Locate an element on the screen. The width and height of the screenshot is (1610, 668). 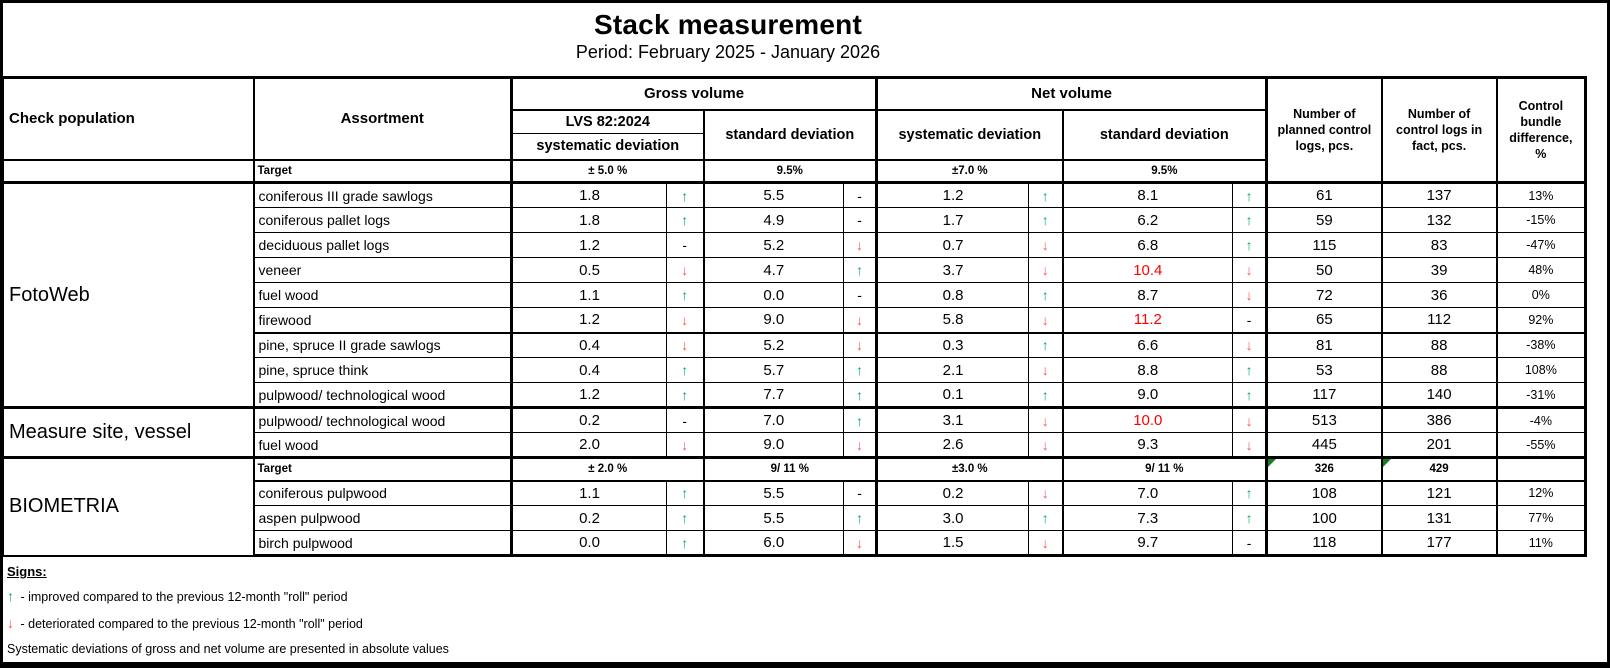
gross-standard-value: 7.0 is located at coordinates (773, 420).